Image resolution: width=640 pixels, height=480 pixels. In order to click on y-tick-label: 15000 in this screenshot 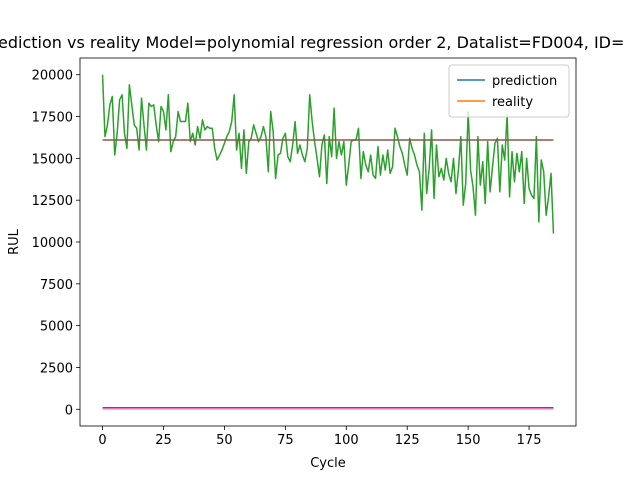, I will do `click(52, 159)`.